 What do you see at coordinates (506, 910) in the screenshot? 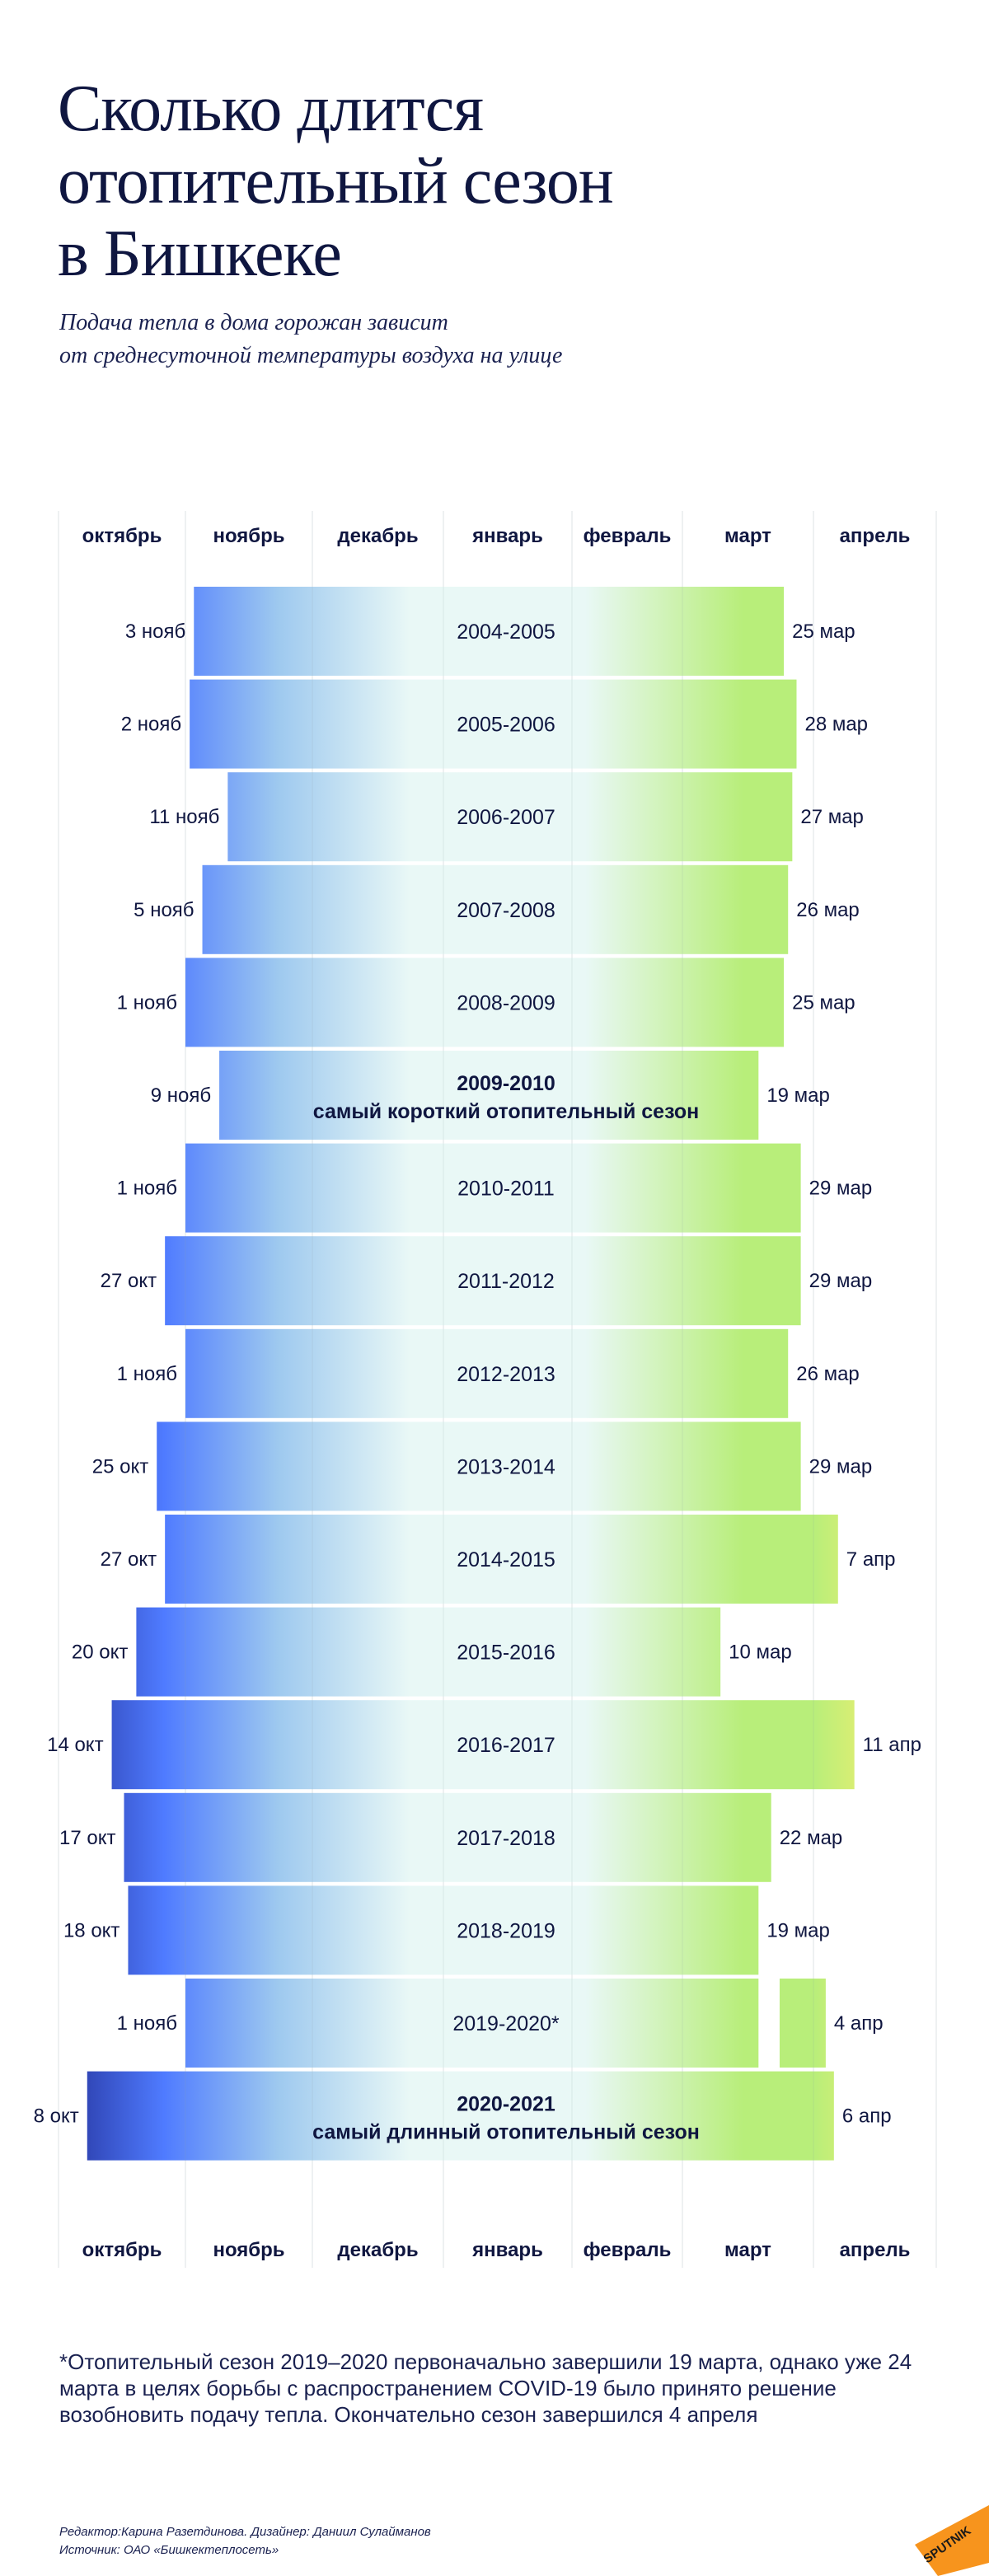
I see `season-label: 2007-2008` at bounding box center [506, 910].